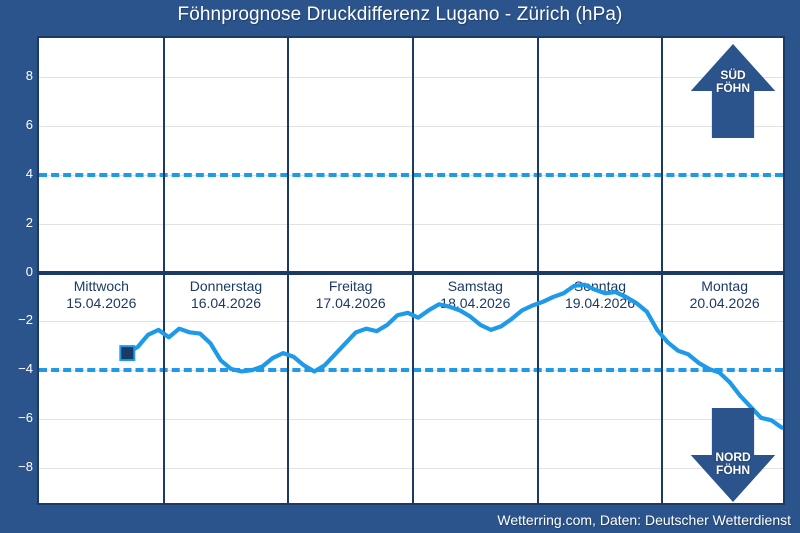 This screenshot has height=533, width=800. I want to click on day-date: 16.04.2026, so click(226, 302).